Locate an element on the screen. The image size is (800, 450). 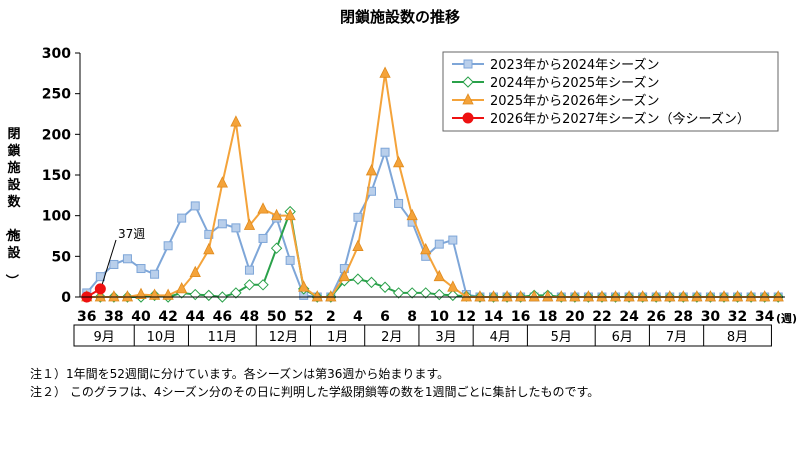
legend-entry: 2026年から2027年シーズン（今シーズン） is located at coordinates (620, 119).